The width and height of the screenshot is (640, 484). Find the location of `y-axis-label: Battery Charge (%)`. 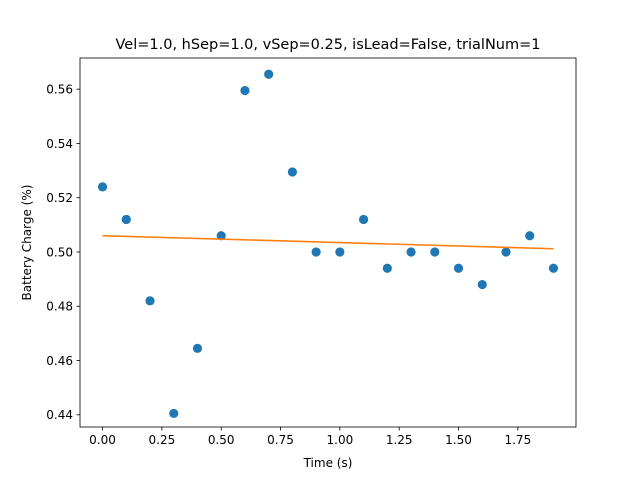

y-axis-label: Battery Charge (%) is located at coordinates (27, 243).